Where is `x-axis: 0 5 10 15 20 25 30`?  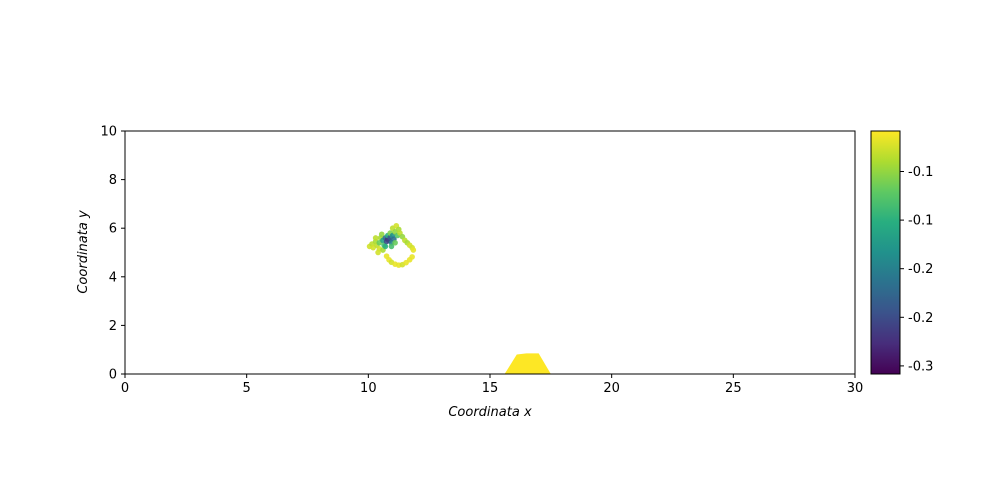 x-axis: 0 5 10 15 20 25 30 is located at coordinates (492, 385).